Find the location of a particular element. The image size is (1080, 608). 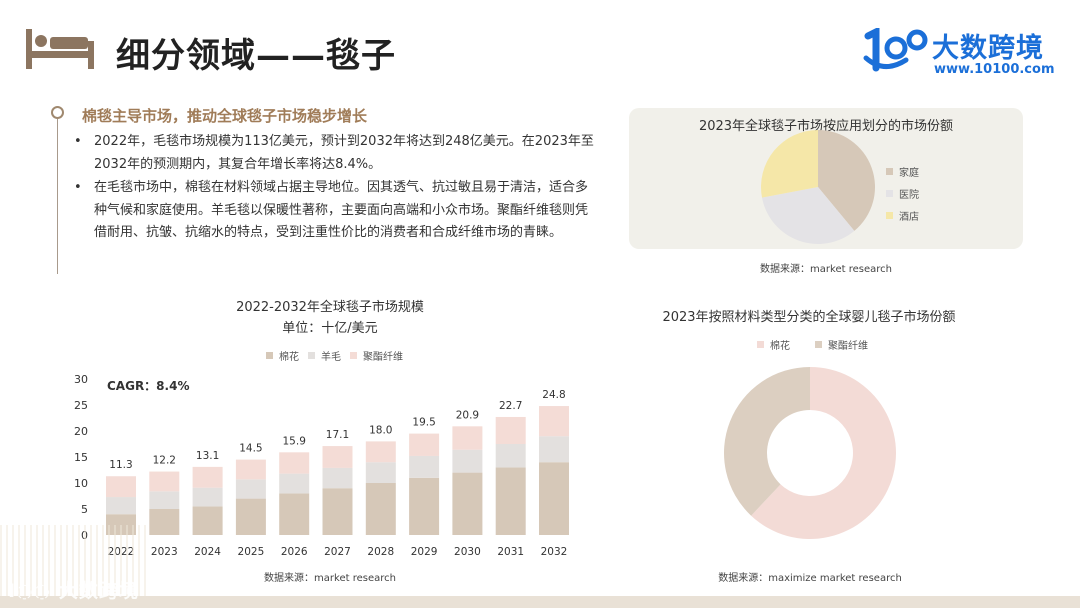

pie-legend-item: 酒店 is located at coordinates (902, 215).